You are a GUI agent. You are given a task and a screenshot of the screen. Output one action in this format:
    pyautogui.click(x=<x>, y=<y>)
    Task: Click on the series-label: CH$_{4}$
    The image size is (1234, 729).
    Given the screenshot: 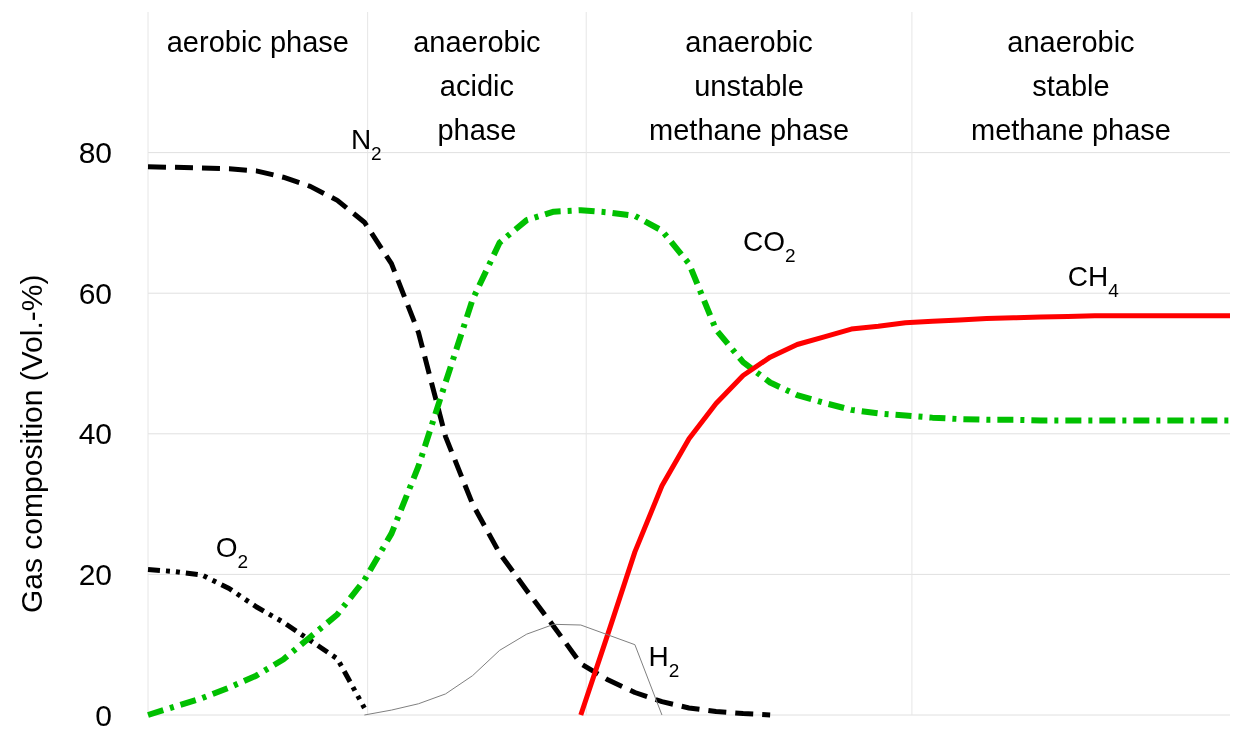 What is the action you would take?
    pyautogui.click(x=1093, y=281)
    